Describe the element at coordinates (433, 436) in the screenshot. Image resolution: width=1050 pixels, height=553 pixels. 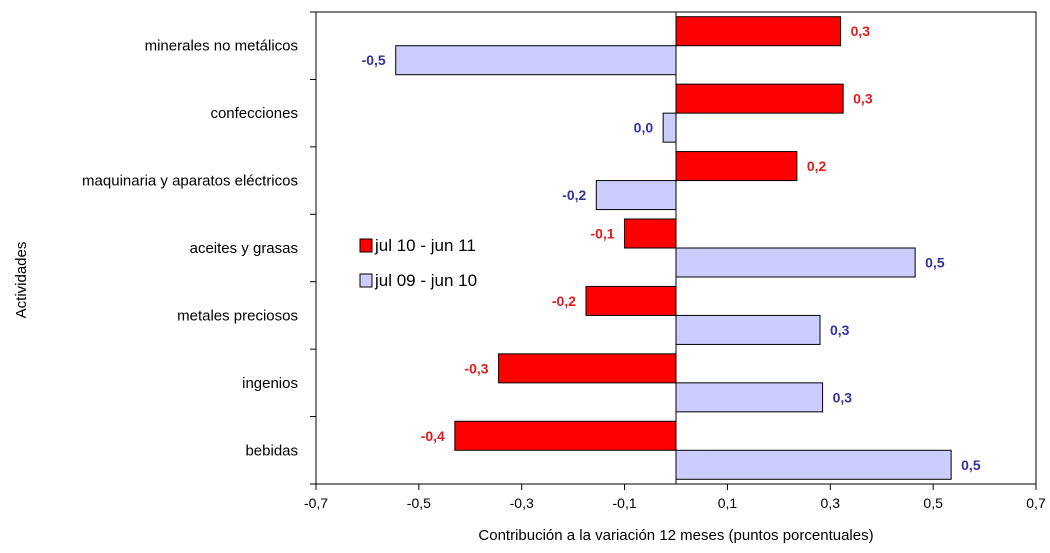
I see `bar-value-label: -0,4` at that location.